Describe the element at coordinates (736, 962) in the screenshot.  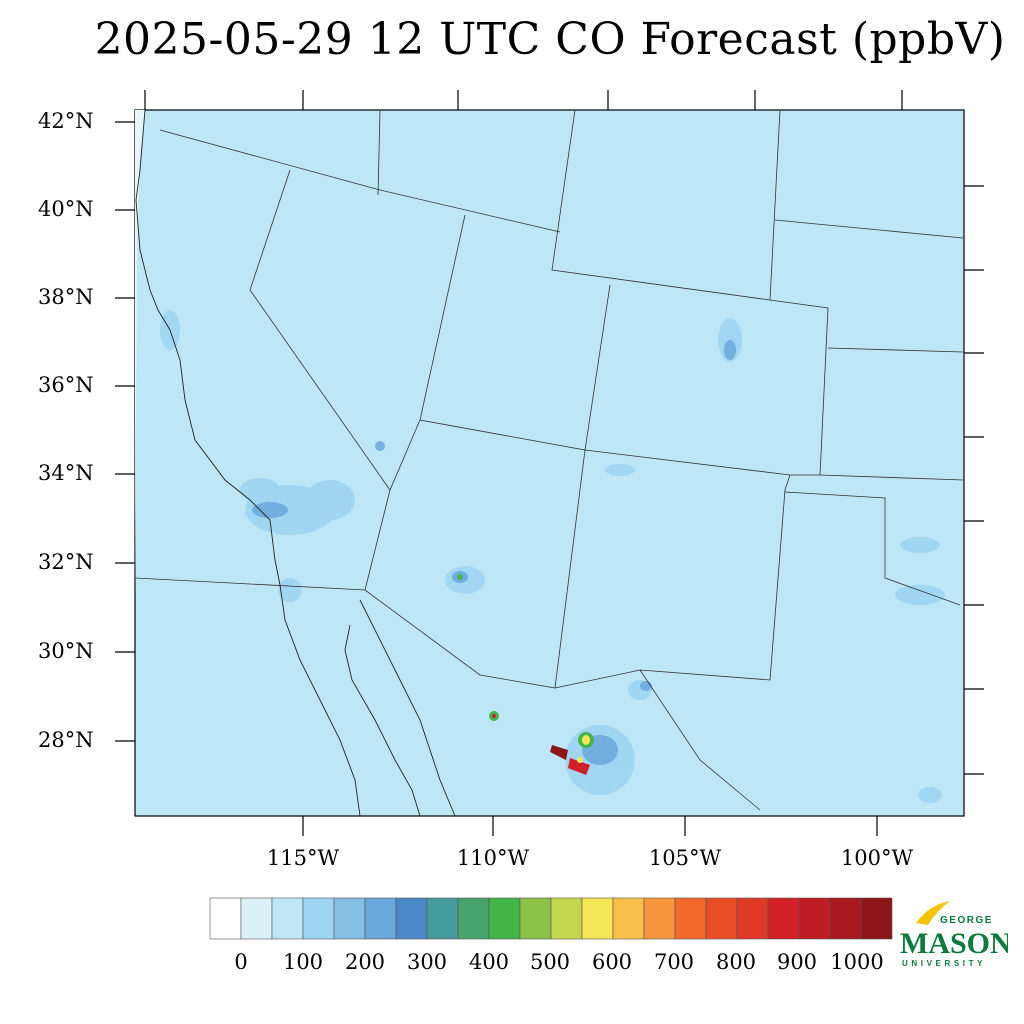
I see `colorbar-label-800: 800` at that location.